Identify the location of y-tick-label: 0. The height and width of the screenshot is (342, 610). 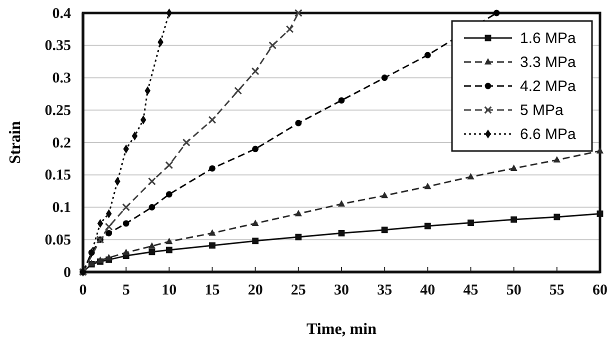
(67, 272).